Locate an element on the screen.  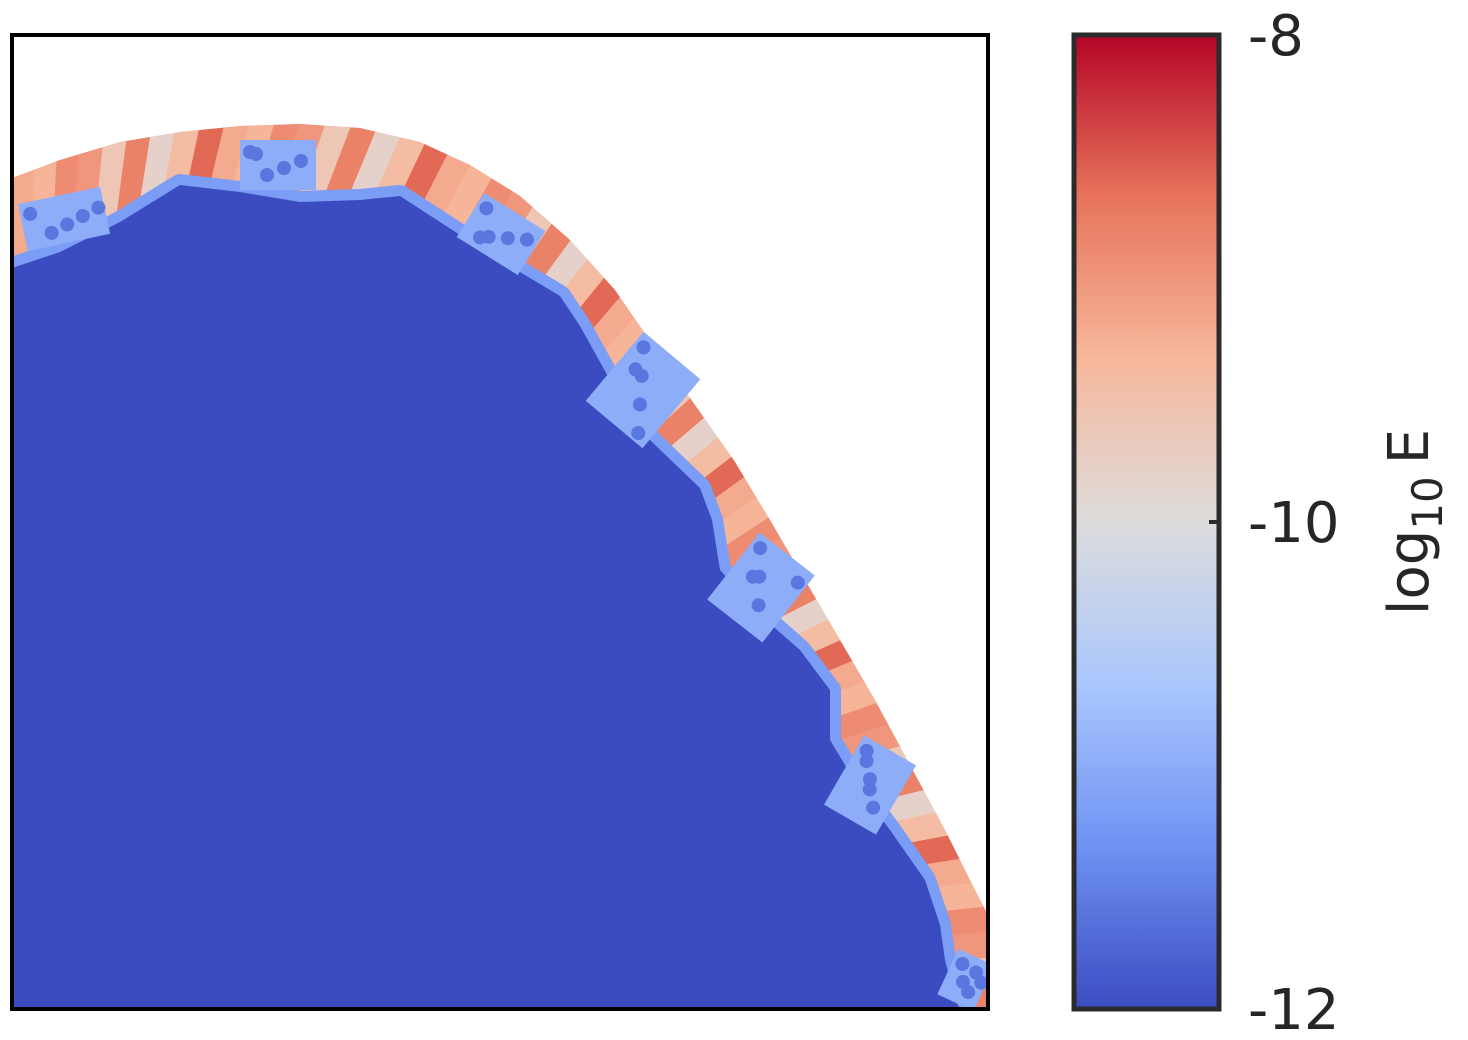
colorbar-tick-label: -10 is located at coordinates (1293, 523).